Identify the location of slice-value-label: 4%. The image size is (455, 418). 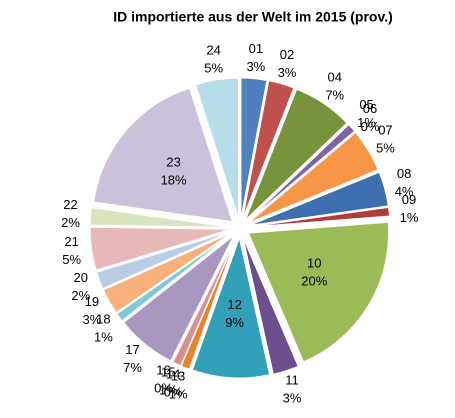
(404, 191).